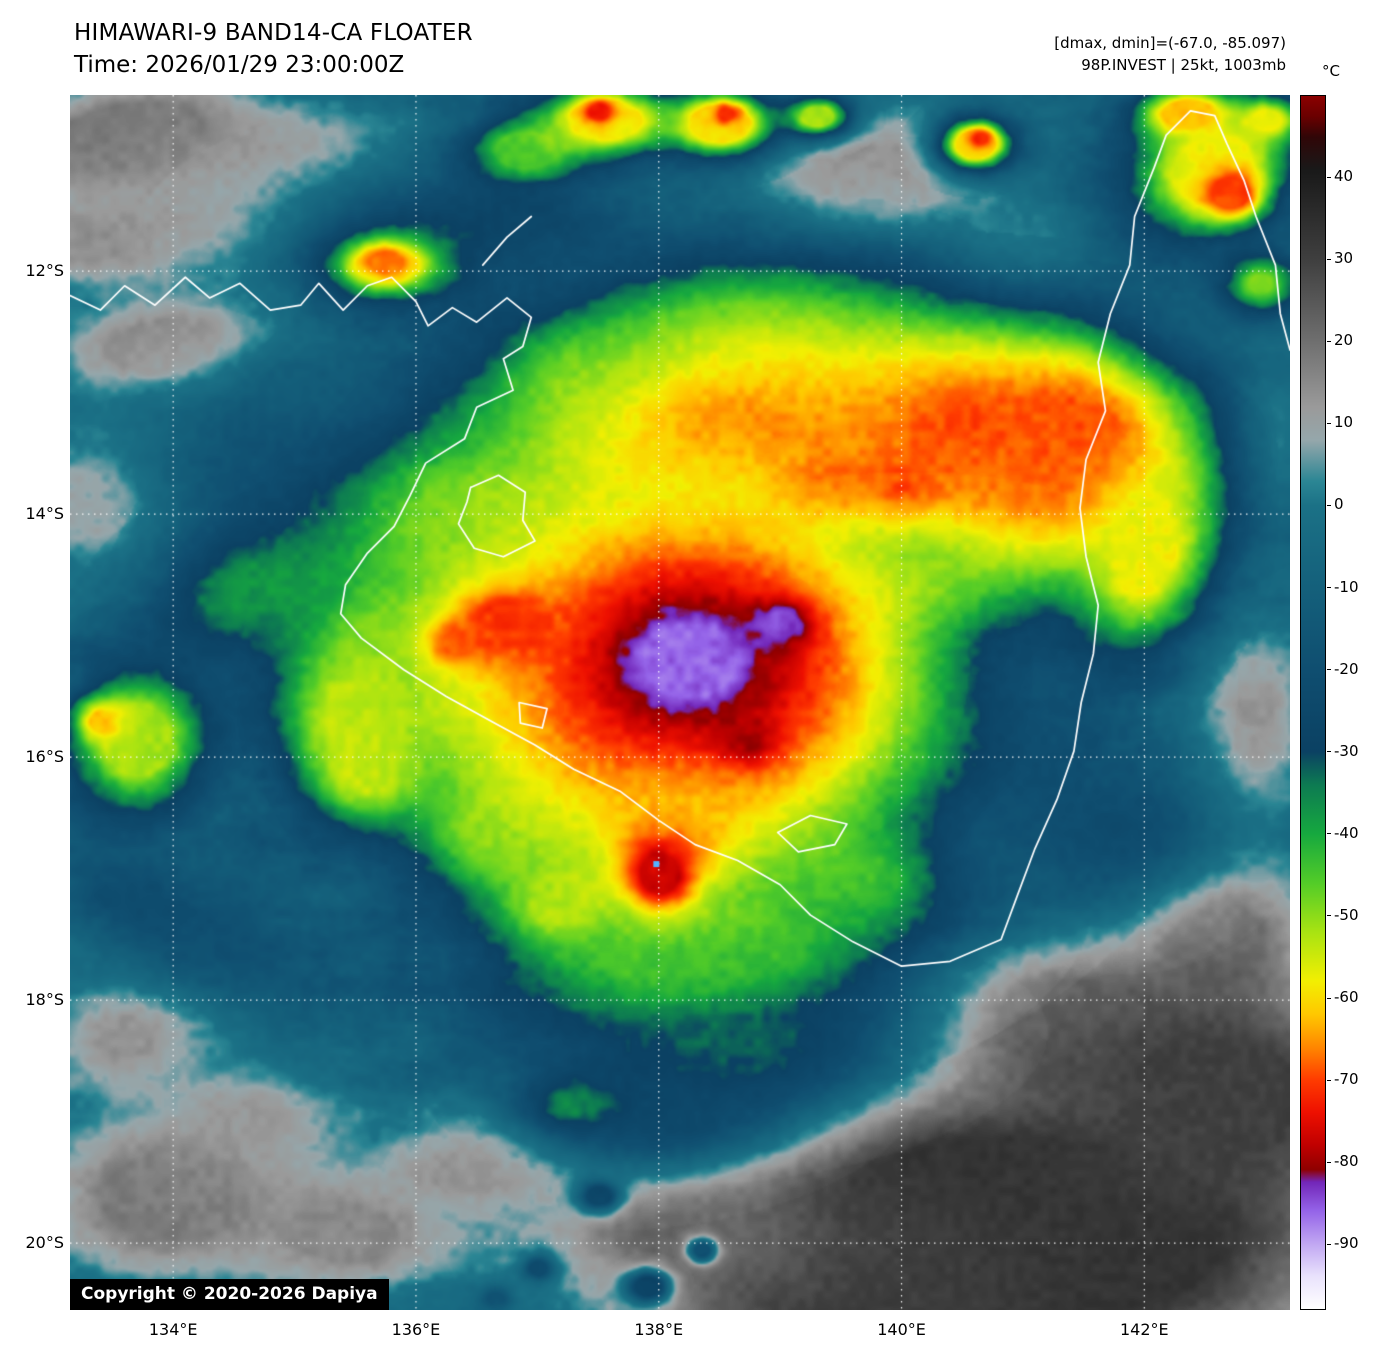 The width and height of the screenshot is (1388, 1359). I want to click on lat-axis-label: 16°S, so click(44, 757).